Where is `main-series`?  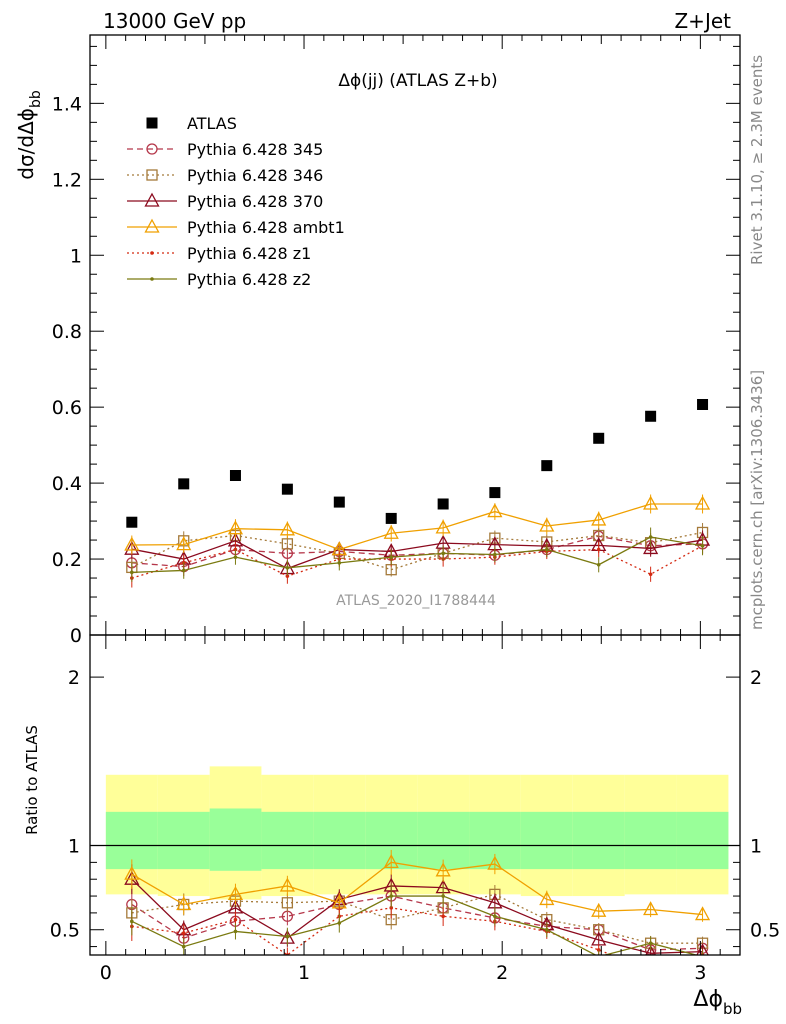 main-series is located at coordinates (417, 493).